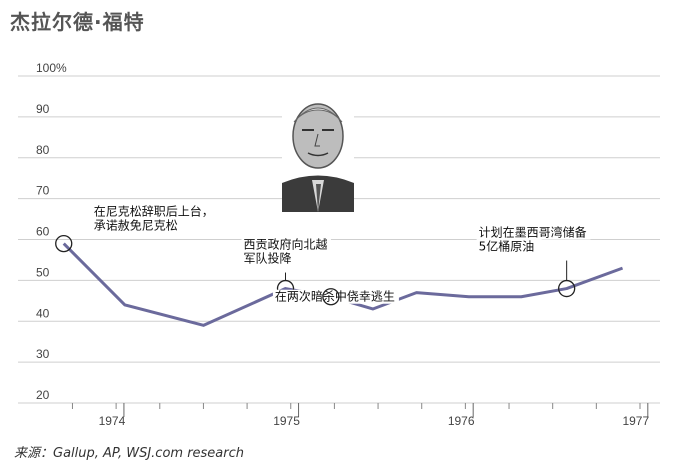 Image resolution: width=700 pixels, height=461 pixels. What do you see at coordinates (43, 272) in the screenshot?
I see `y-tick-label: 50` at bounding box center [43, 272].